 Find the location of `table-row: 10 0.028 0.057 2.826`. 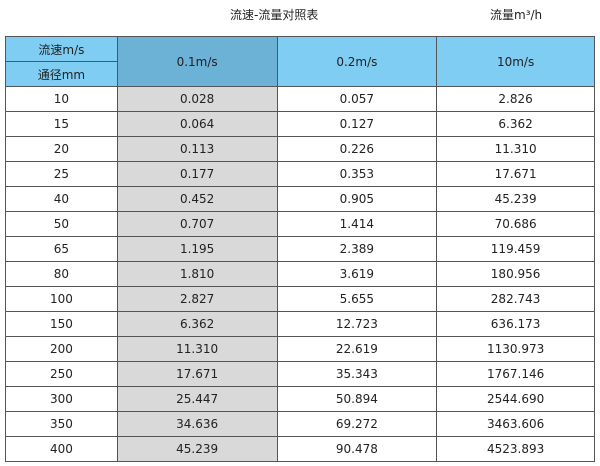

table-row: 10 0.028 0.057 2.826 is located at coordinates (300, 99).